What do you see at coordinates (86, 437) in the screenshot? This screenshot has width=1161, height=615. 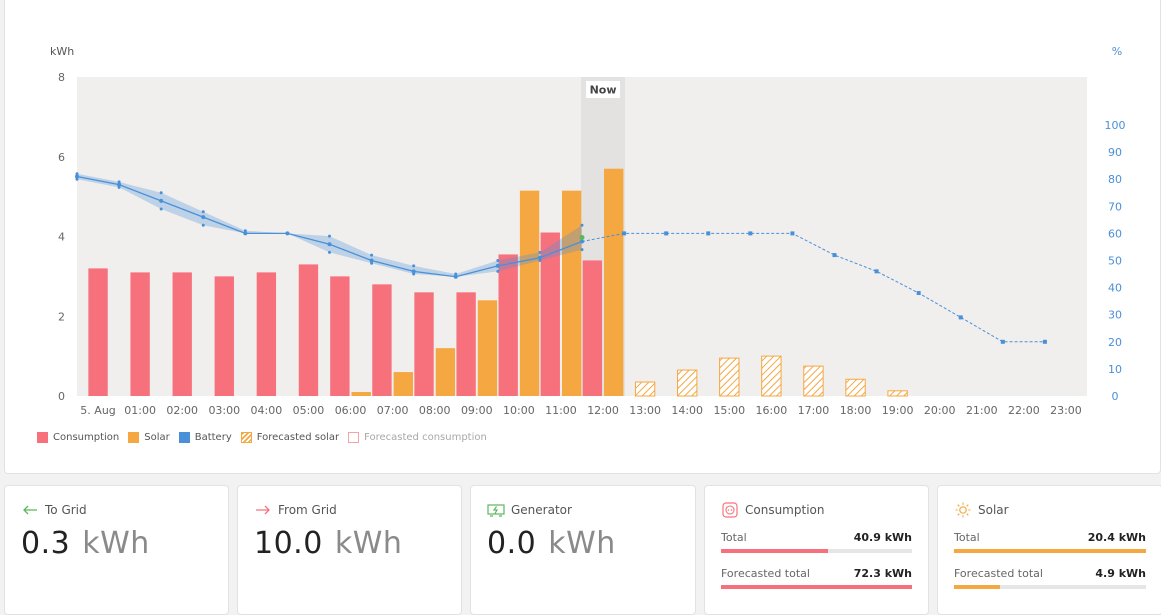 I see `legend-consumption-label: Consumption` at bounding box center [86, 437].